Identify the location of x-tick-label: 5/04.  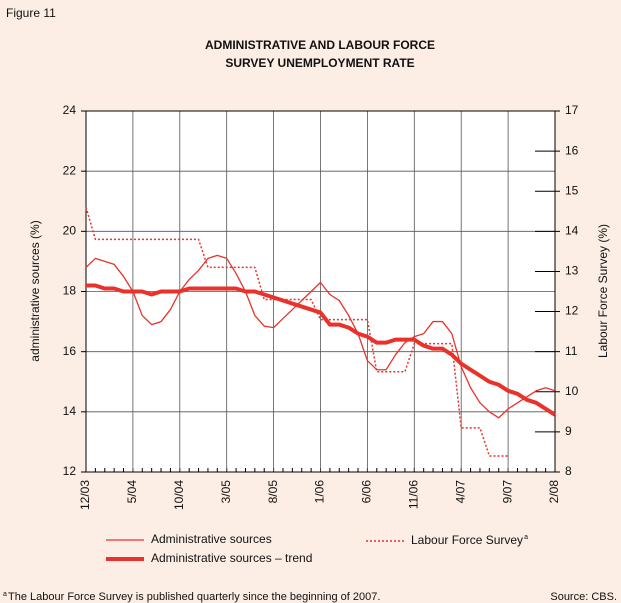
(132, 492).